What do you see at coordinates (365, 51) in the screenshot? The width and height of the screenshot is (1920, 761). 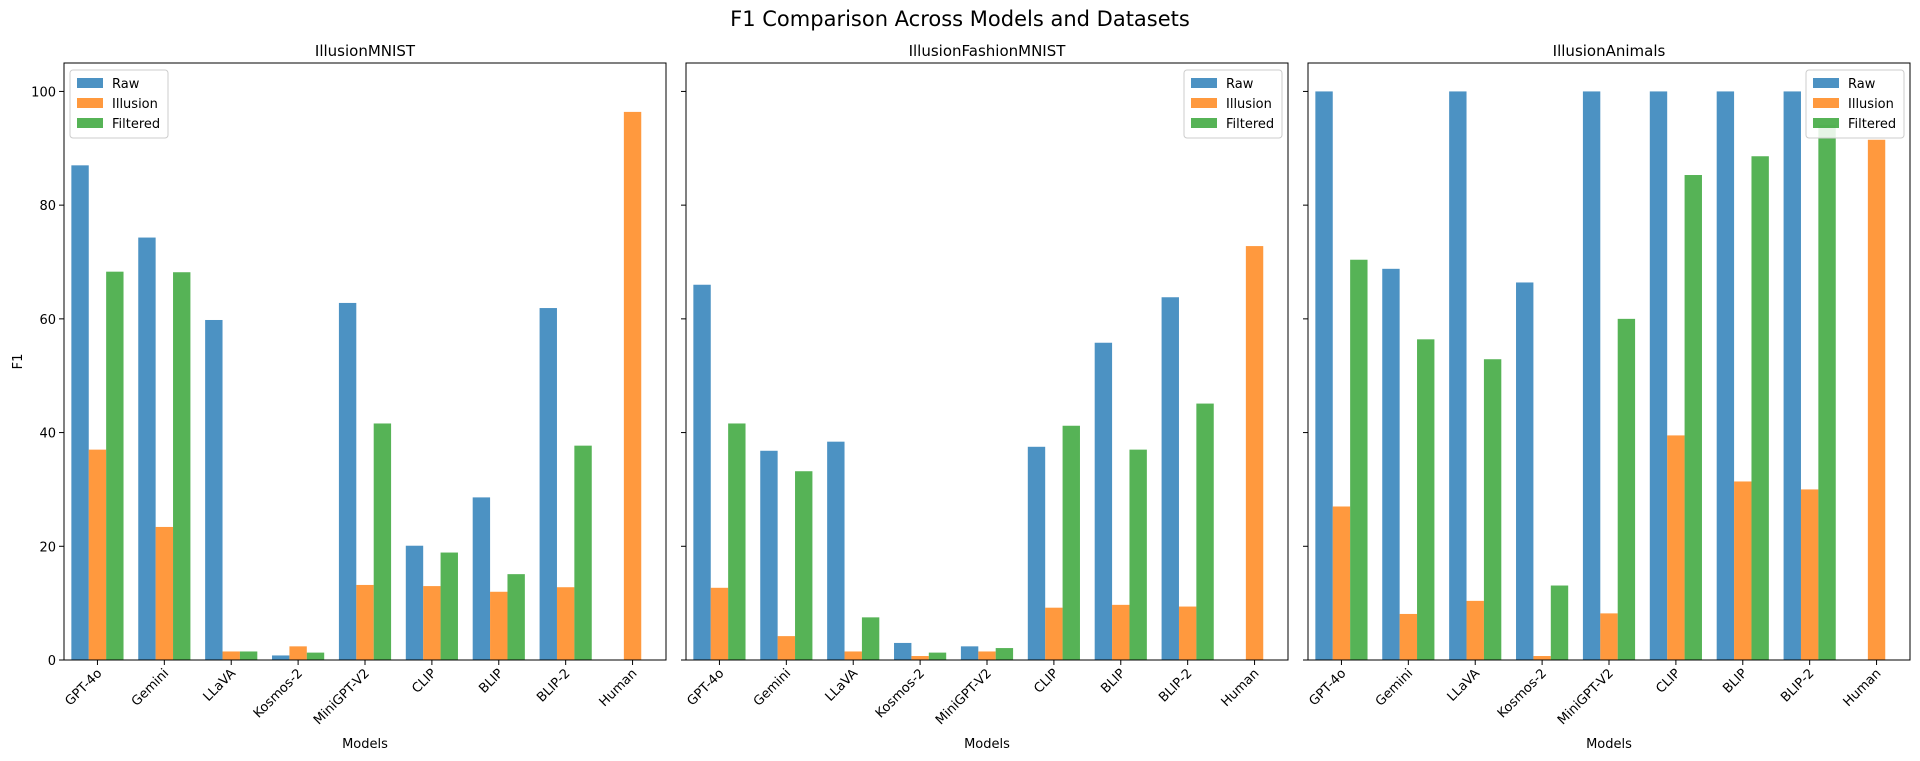 I see `panel-title: IllusionMNIST` at bounding box center [365, 51].